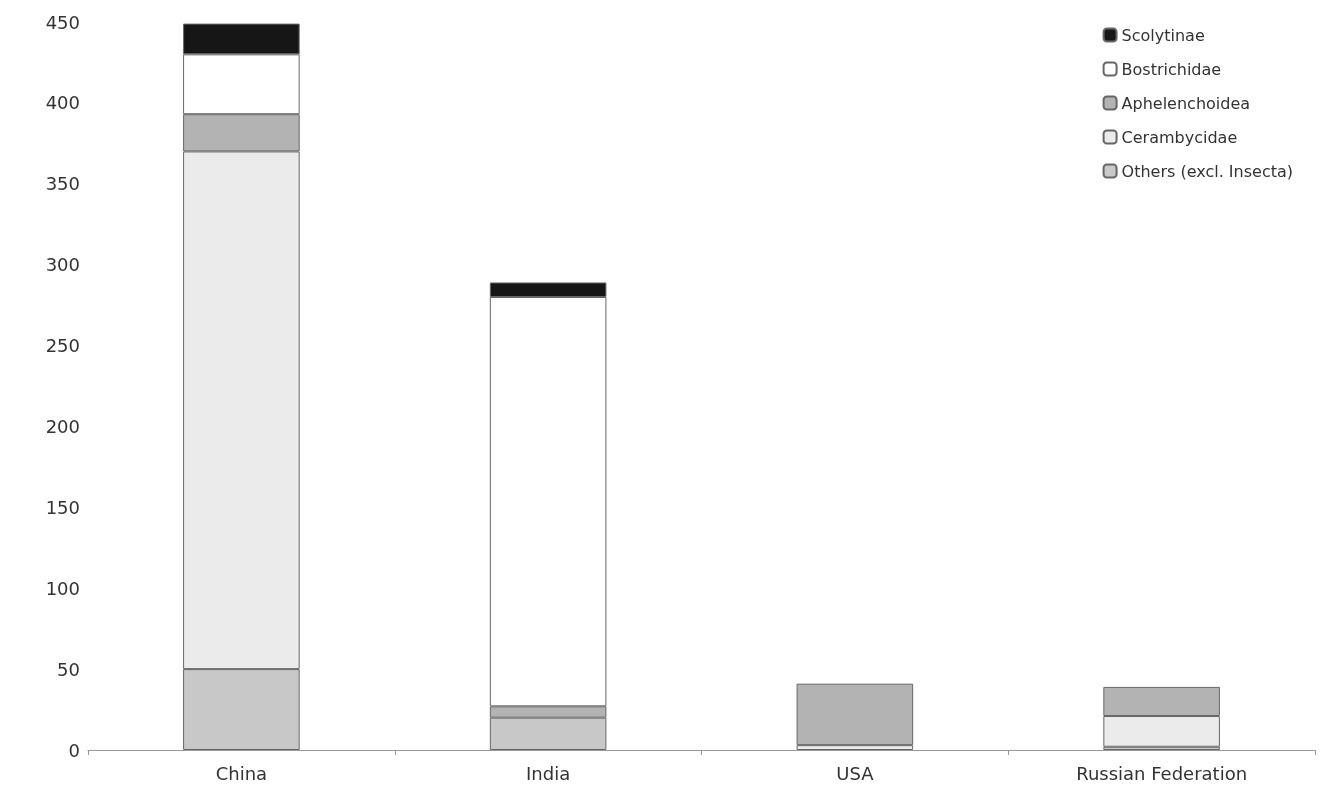 The width and height of the screenshot is (1323, 803). I want to click on legend-label: Aphelenchoidea, so click(1186, 103).